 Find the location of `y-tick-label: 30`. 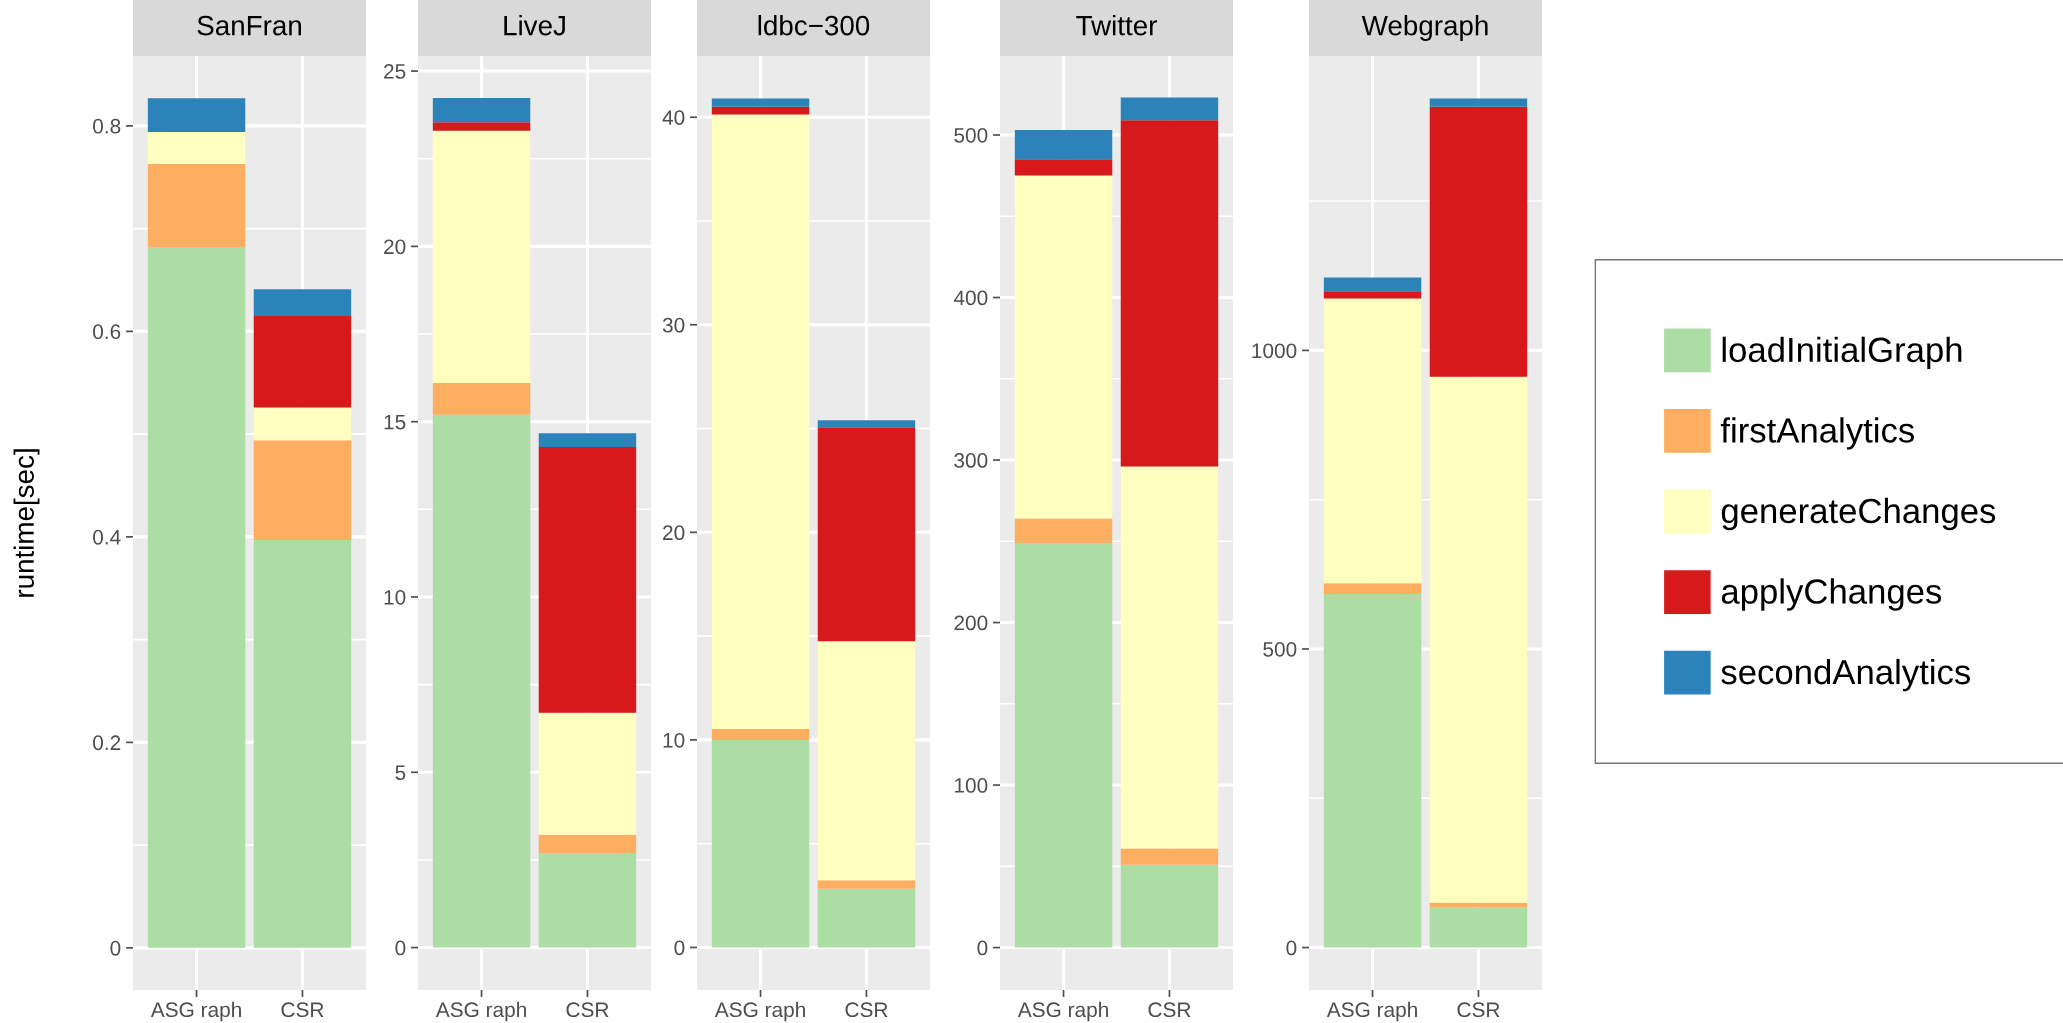

y-tick-label: 30 is located at coordinates (673, 325).